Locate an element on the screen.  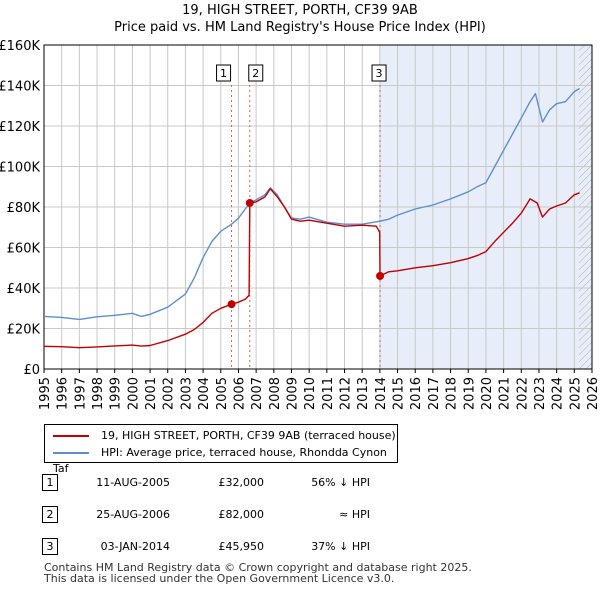
sale-date: 03-JAN-2014 is located at coordinates (135, 546).